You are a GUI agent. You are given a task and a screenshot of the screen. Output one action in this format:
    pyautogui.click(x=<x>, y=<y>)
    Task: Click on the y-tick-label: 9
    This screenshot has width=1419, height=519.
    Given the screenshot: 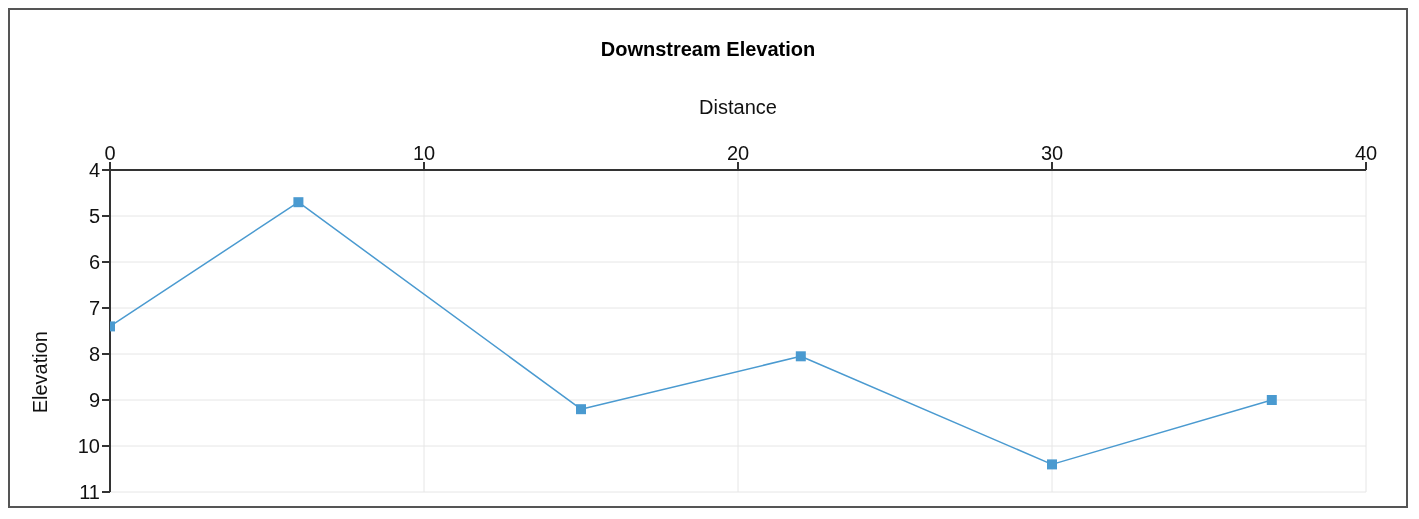 What is the action you would take?
    pyautogui.click(x=94, y=400)
    